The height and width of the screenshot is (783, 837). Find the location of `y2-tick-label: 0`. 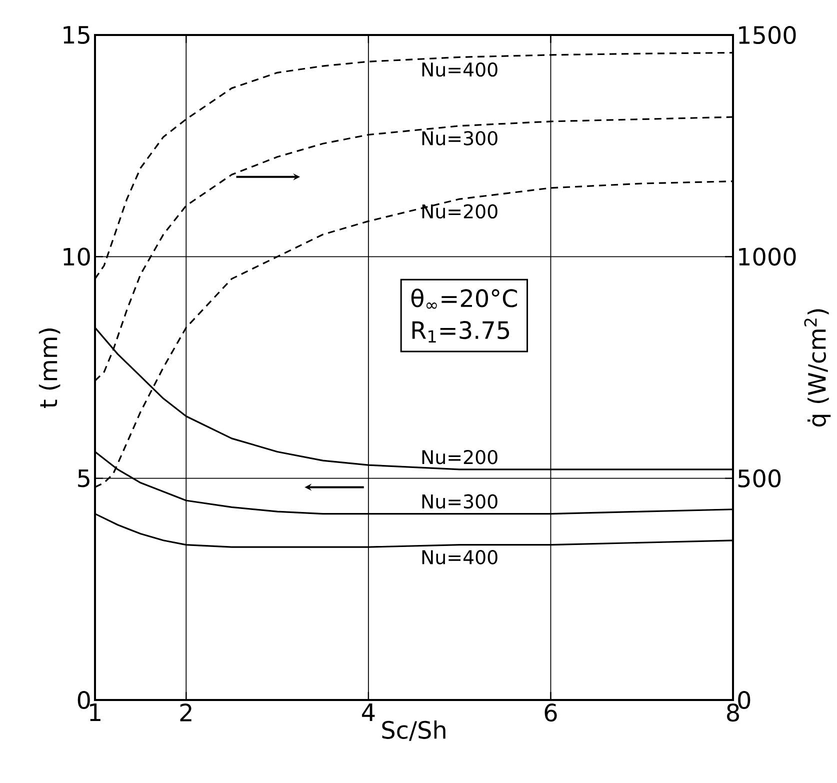

y2-tick-label: 0 is located at coordinates (744, 700).